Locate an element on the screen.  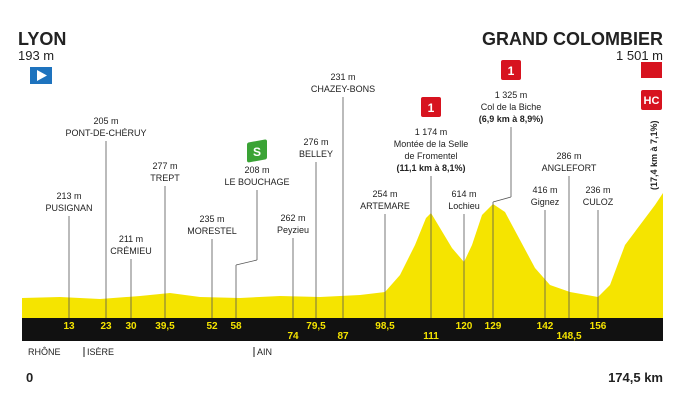
km-label: 142 is located at coordinates (545, 326).